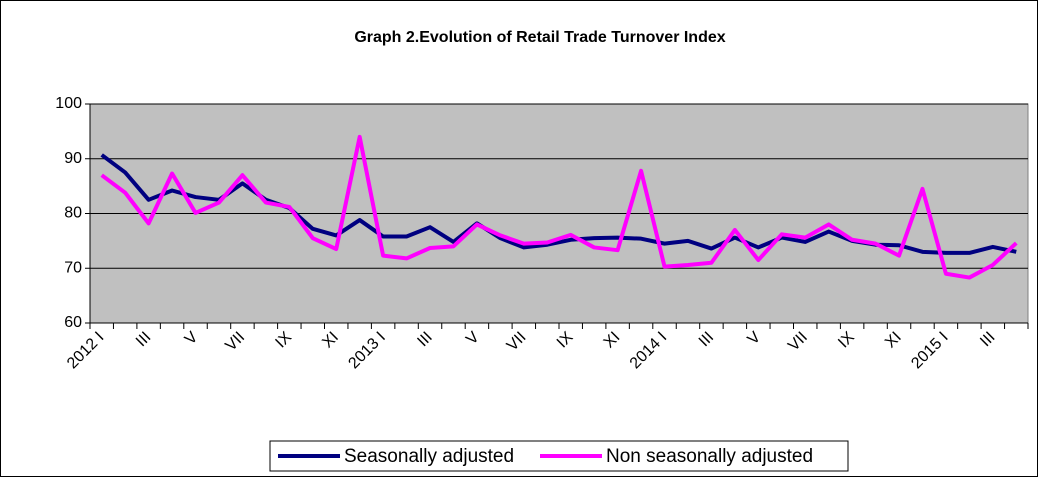  What do you see at coordinates (73, 322) in the screenshot?
I see `y-tick-label: 60` at bounding box center [73, 322].